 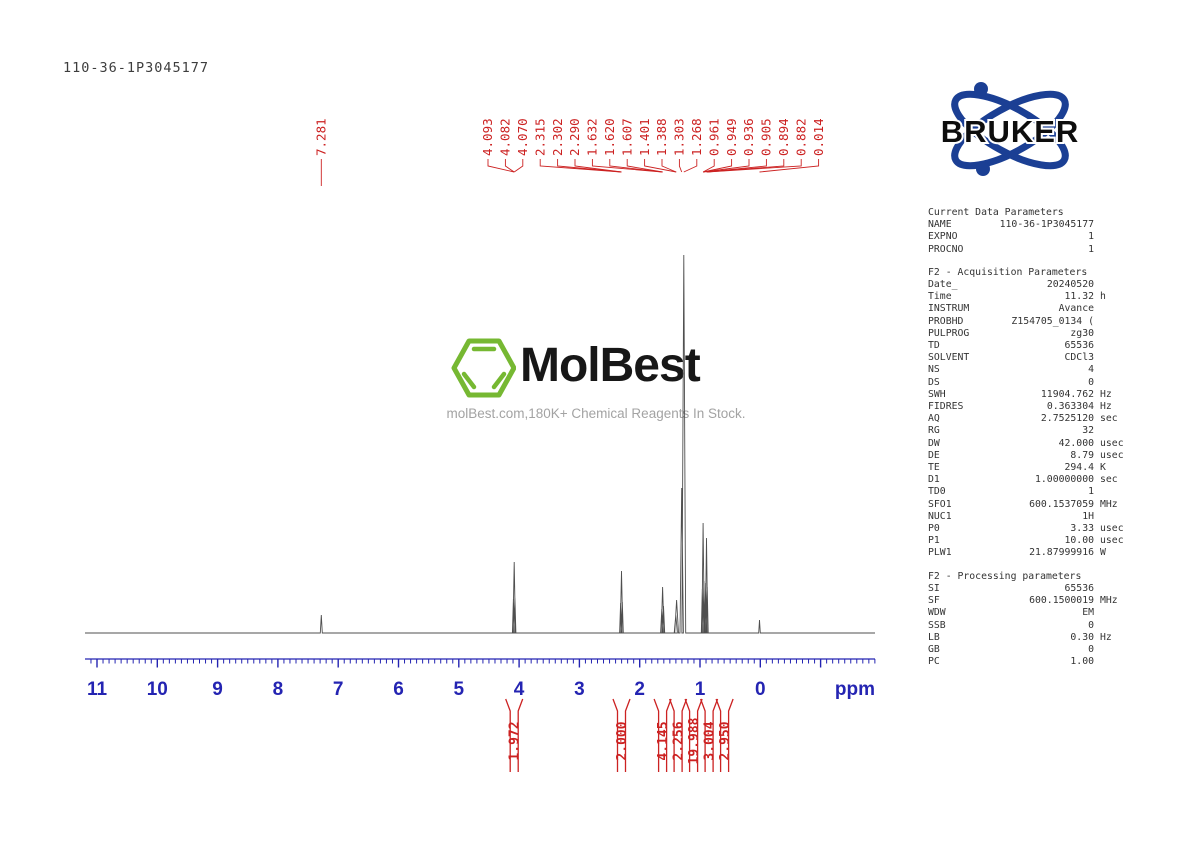 What do you see at coordinates (1091, 370) in the screenshot?
I see `param-value: 4` at bounding box center [1091, 370].